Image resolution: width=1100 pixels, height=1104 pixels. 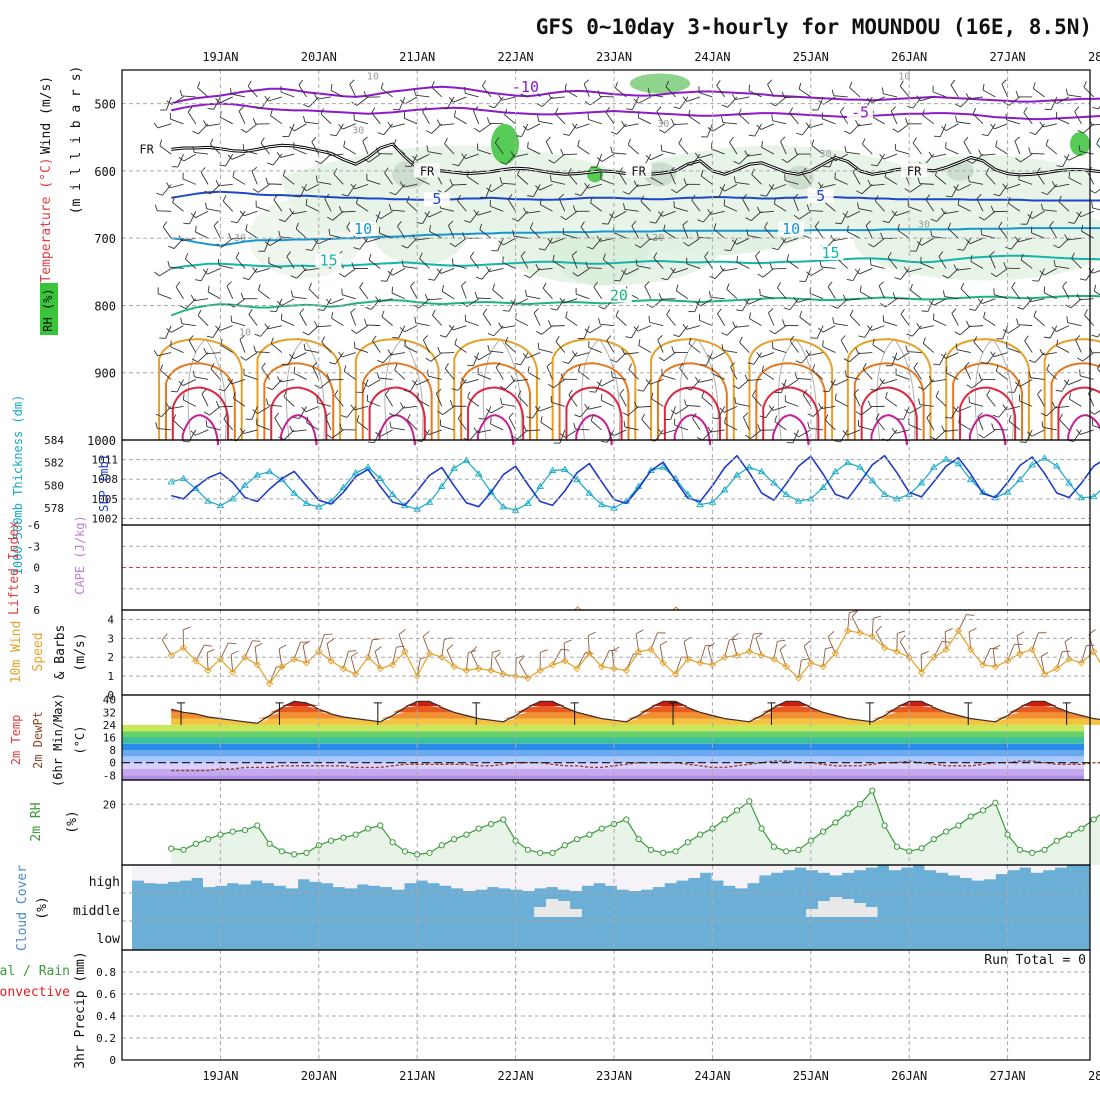 I want to click on rh-high-cell, so click(x=800, y=178).